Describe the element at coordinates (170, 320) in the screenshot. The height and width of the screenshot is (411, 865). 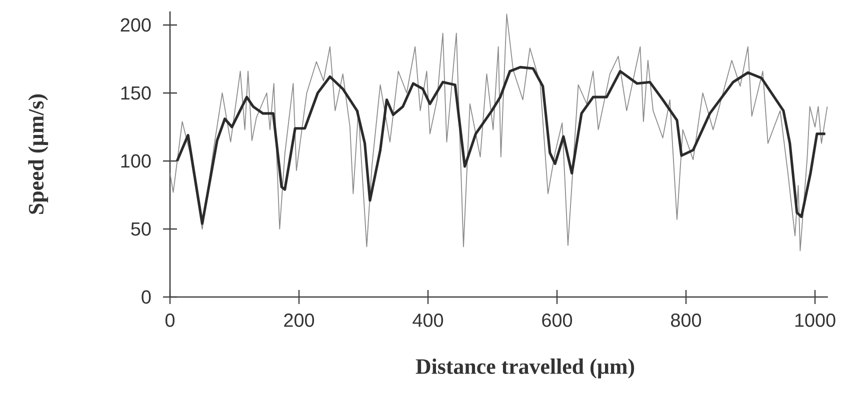
I see `x-tick-label: 0` at that location.